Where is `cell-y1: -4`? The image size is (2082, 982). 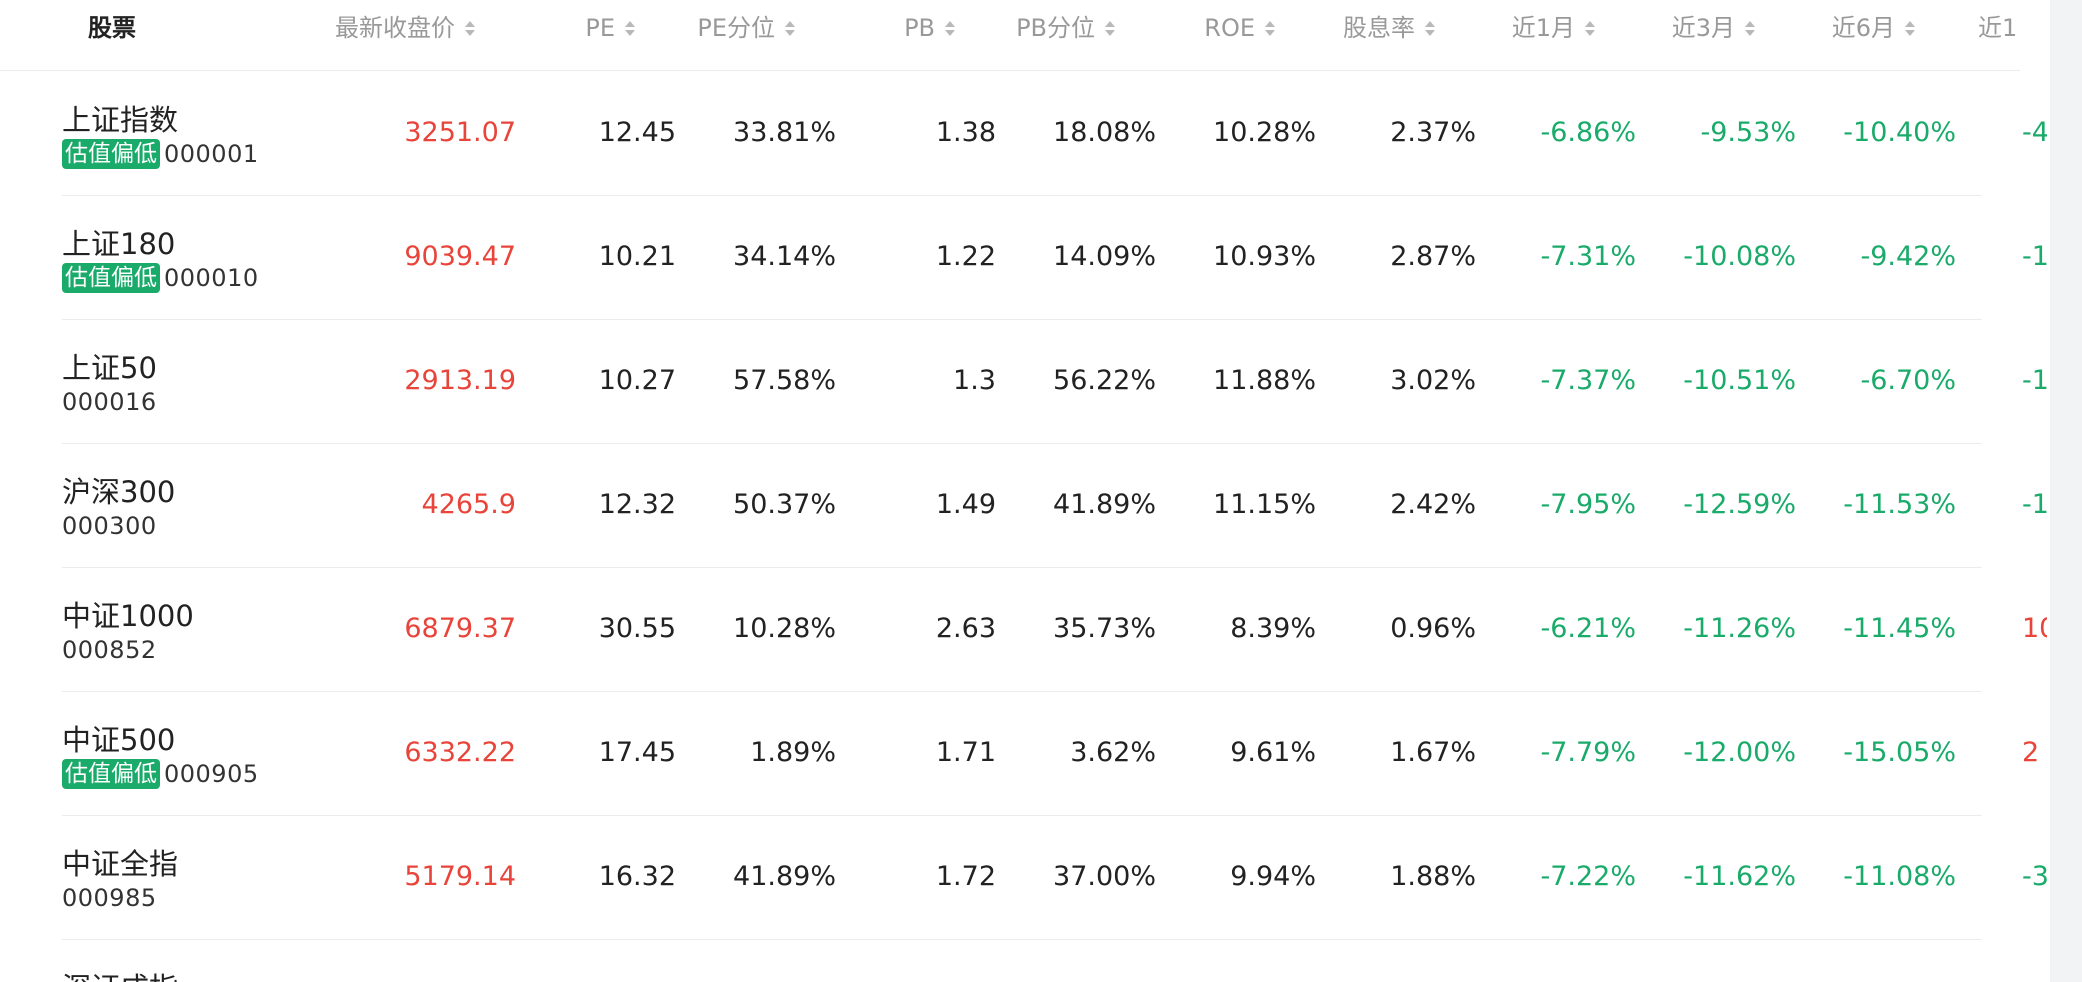 cell-y1: -4 is located at coordinates (2034, 132).